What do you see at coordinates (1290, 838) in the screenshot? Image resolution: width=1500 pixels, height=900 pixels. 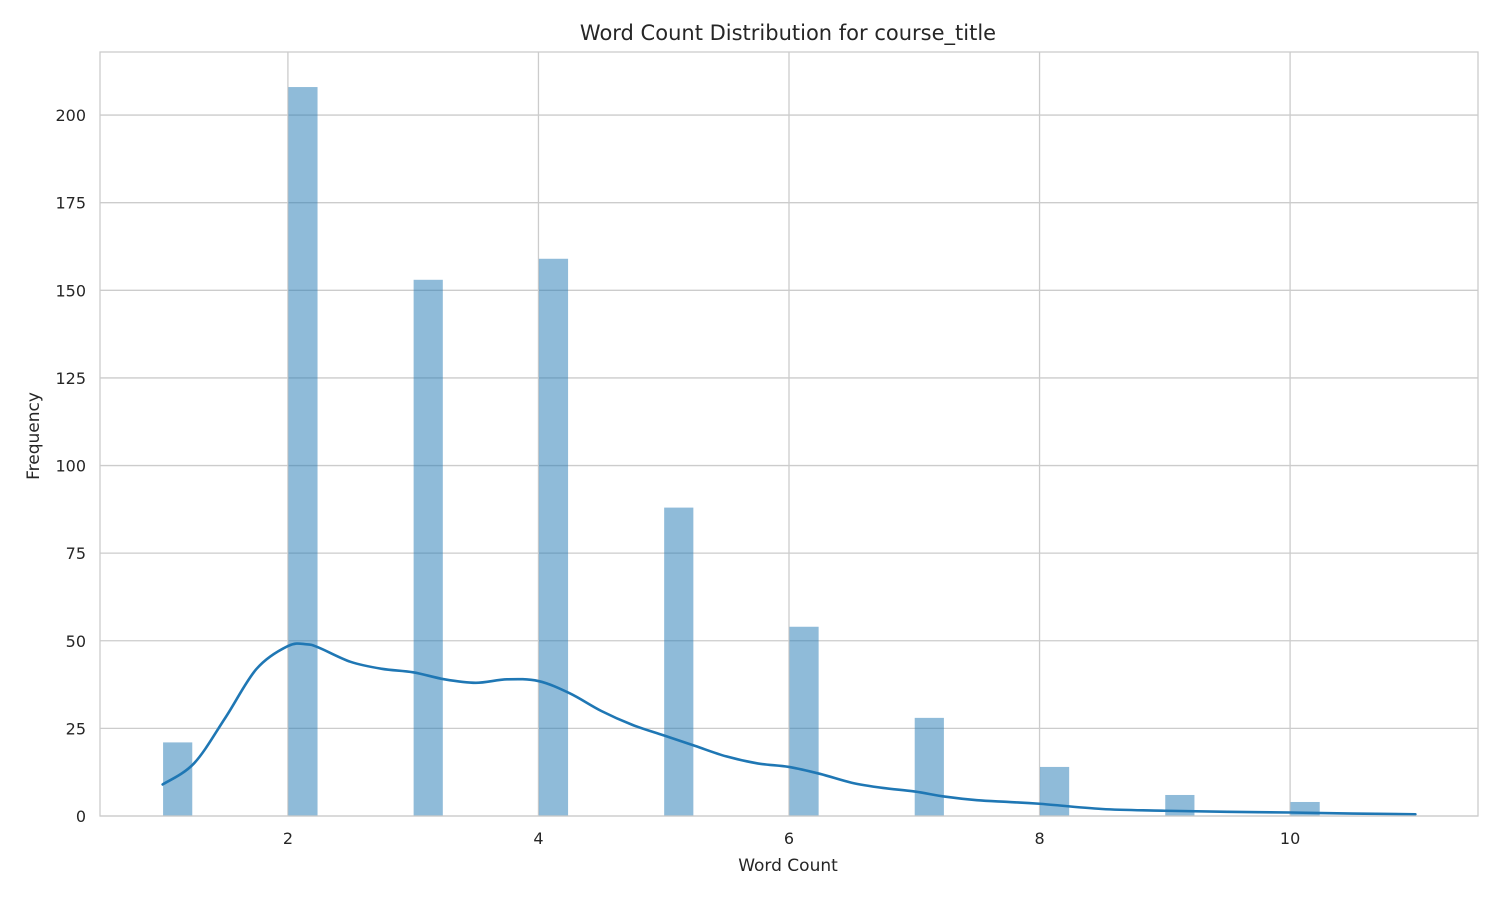 I see `x-tick-label: 10` at bounding box center [1290, 838].